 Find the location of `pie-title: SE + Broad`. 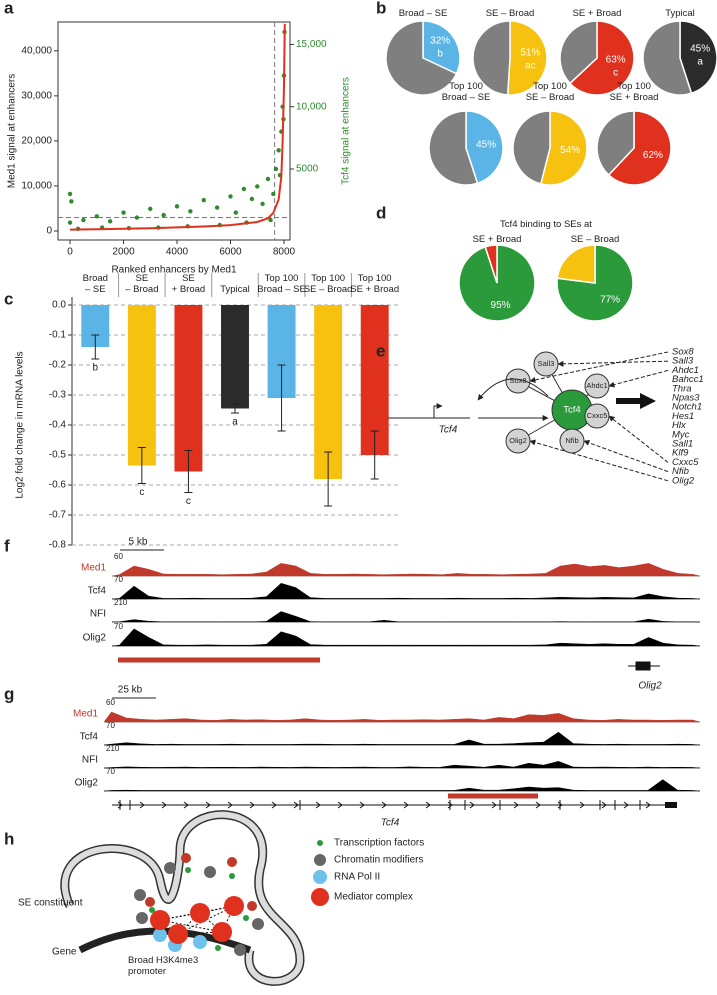

pie-title: SE + Broad is located at coordinates (597, 13).